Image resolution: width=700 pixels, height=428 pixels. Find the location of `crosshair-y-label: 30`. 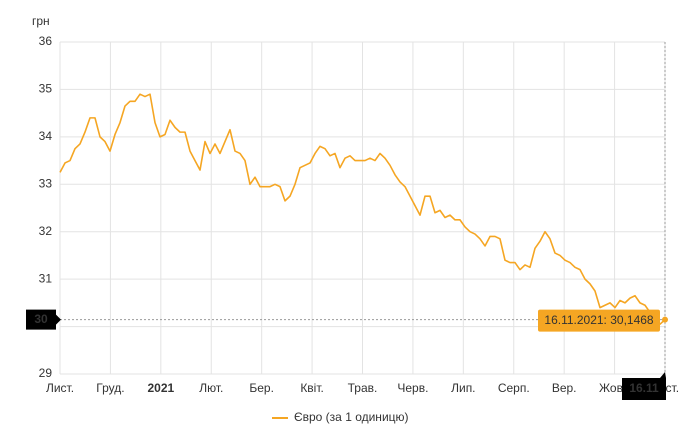

crosshair-y-label: 30 is located at coordinates (41, 319).